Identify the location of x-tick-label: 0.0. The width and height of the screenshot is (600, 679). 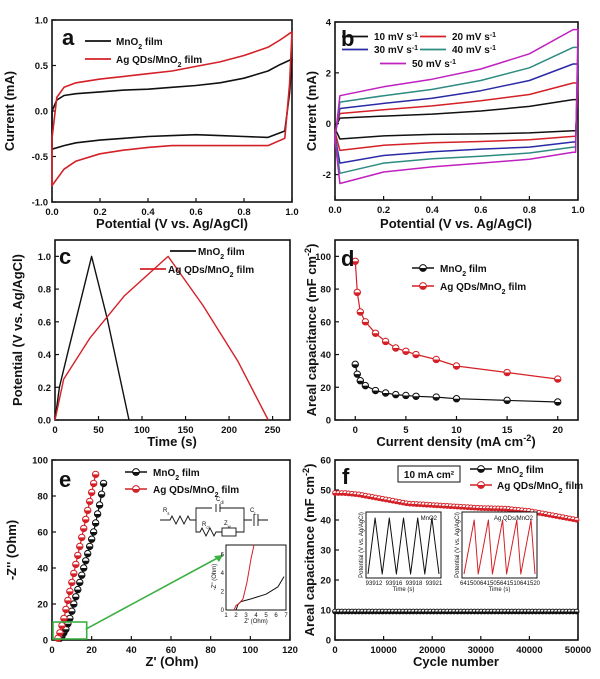
(51, 212).